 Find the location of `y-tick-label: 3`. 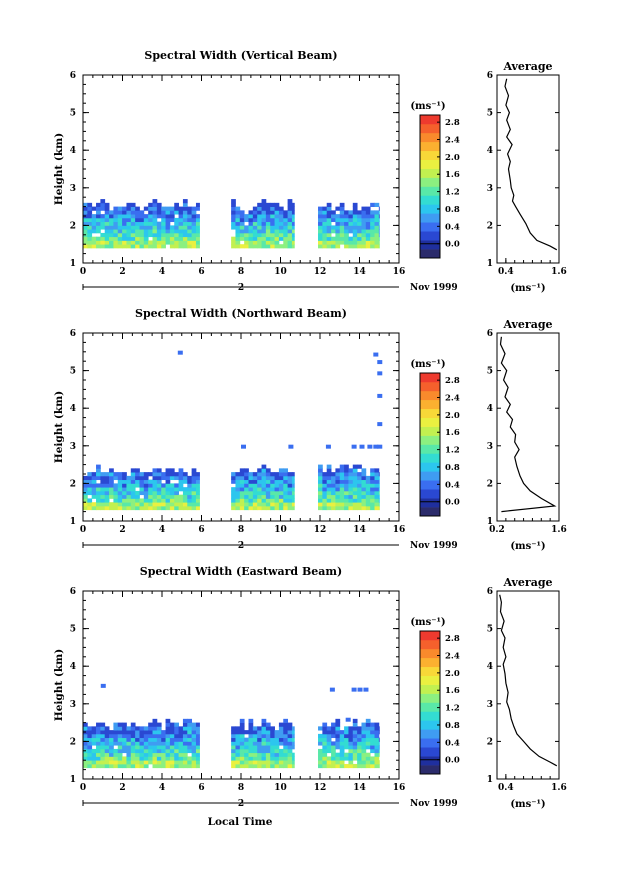

y-tick-label: 3 is located at coordinates (73, 447).